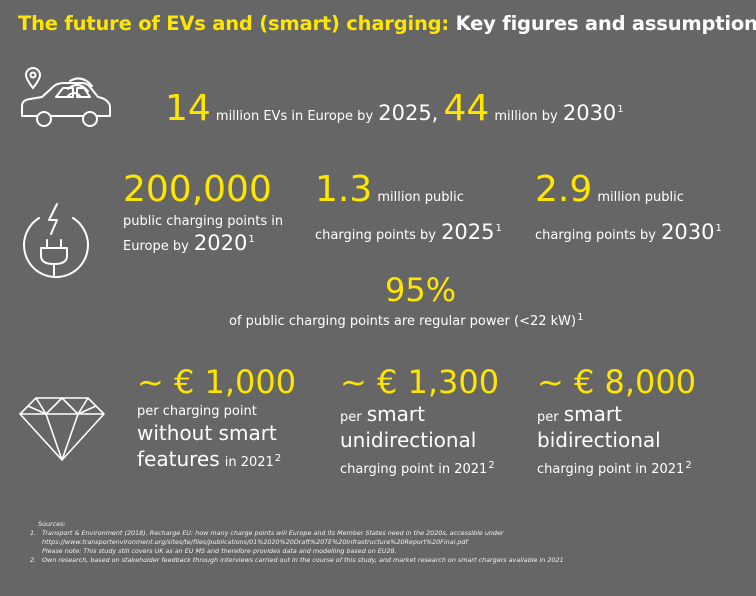 The height and width of the screenshot is (596, 756). Describe the element at coordinates (217, 382) in the screenshot. I see `cost-non-smart-price: ~ € 1,000` at that location.